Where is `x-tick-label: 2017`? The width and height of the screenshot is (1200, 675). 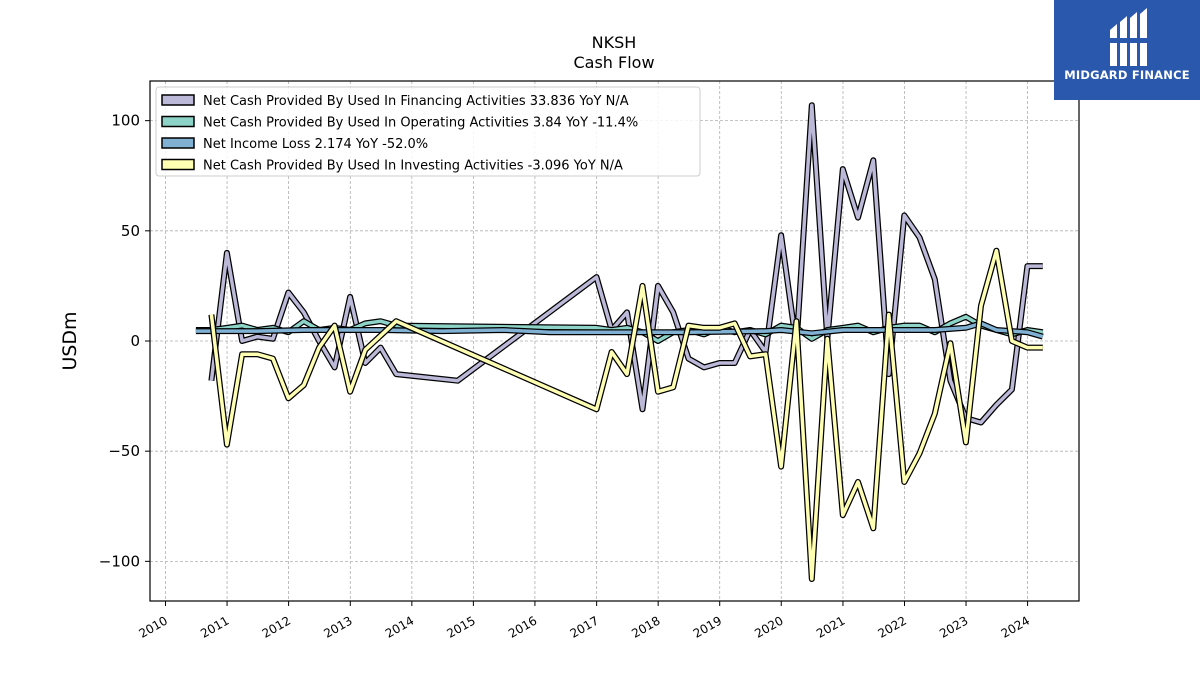
x-tick-label: 2017 is located at coordinates (584, 626).